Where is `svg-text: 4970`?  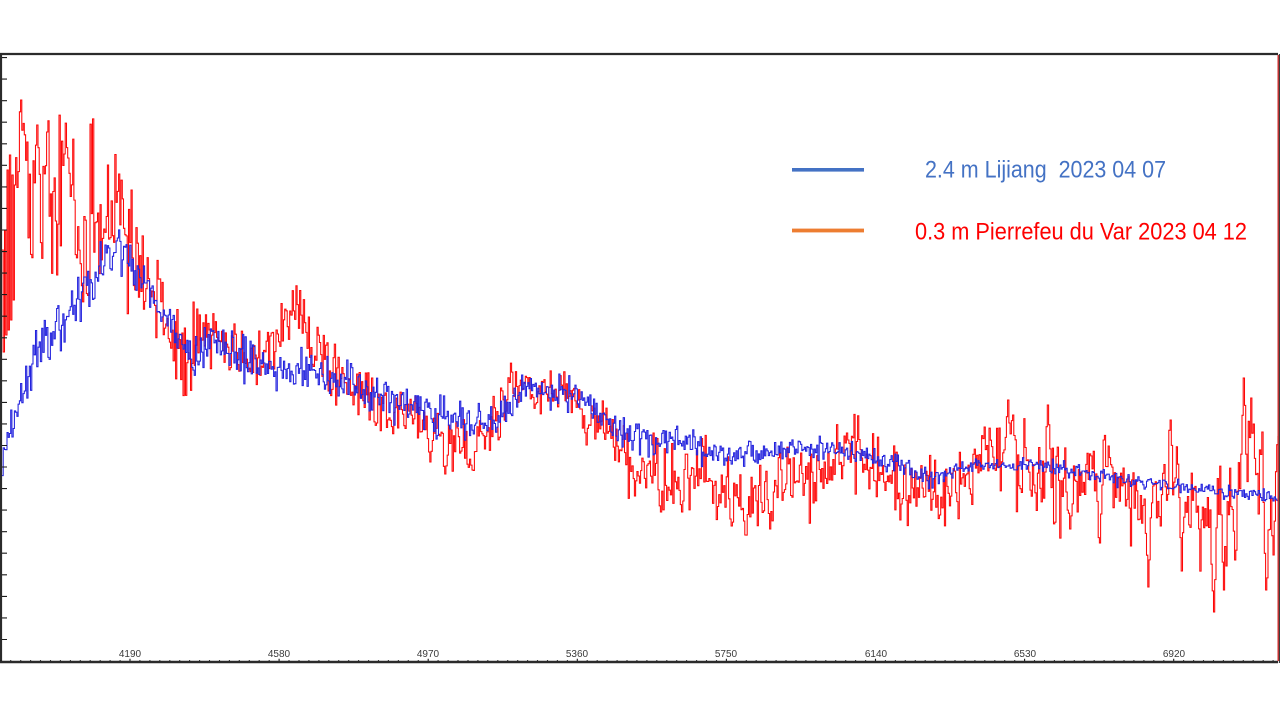
svg-text: 4970 is located at coordinates (428, 654).